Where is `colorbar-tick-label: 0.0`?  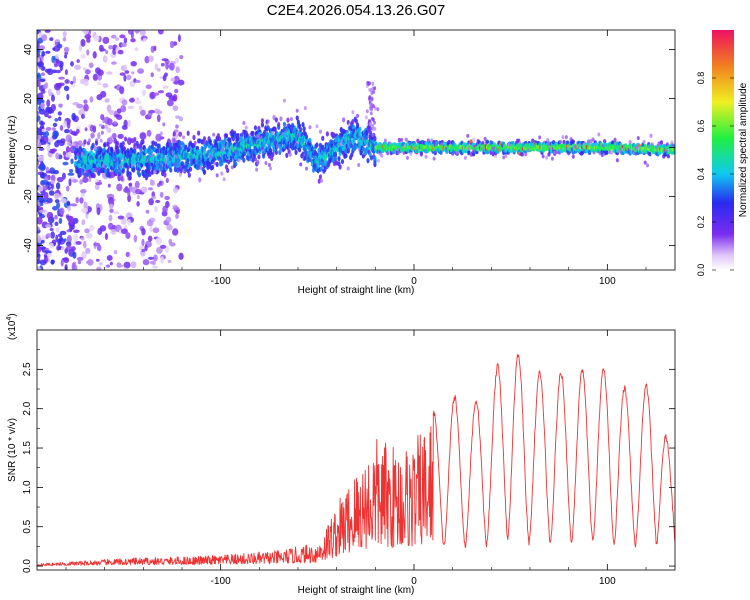 colorbar-tick-label: 0.0 is located at coordinates (701, 270).